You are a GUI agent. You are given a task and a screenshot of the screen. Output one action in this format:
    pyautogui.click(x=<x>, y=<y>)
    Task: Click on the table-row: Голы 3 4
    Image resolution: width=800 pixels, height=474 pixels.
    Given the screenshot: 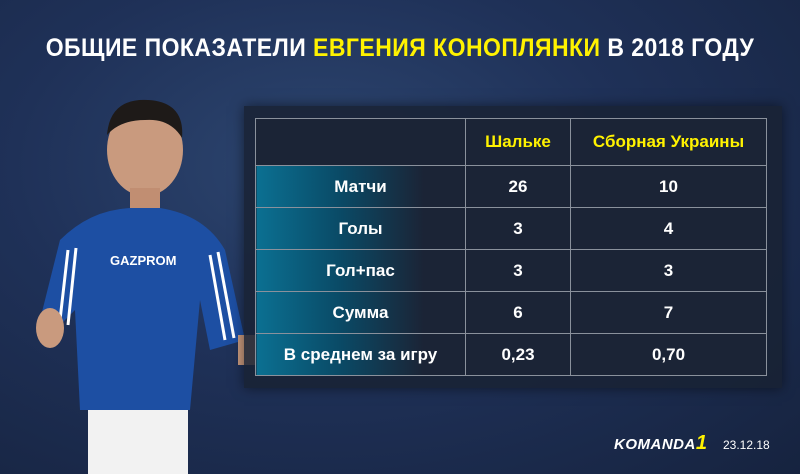 What is the action you would take?
    pyautogui.click(x=511, y=228)
    